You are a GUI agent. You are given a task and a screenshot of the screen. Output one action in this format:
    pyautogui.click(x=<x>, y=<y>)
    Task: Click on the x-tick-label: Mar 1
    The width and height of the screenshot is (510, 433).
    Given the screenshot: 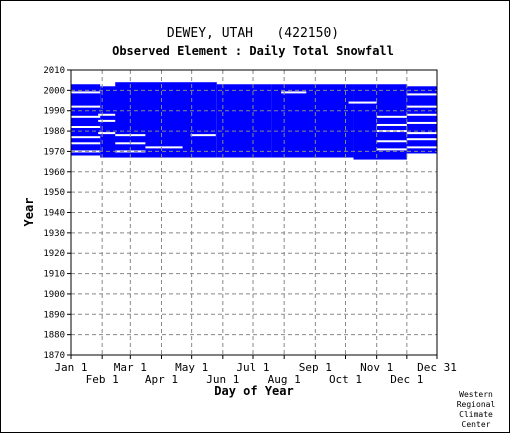 What is the action you would take?
    pyautogui.click(x=130, y=367)
    